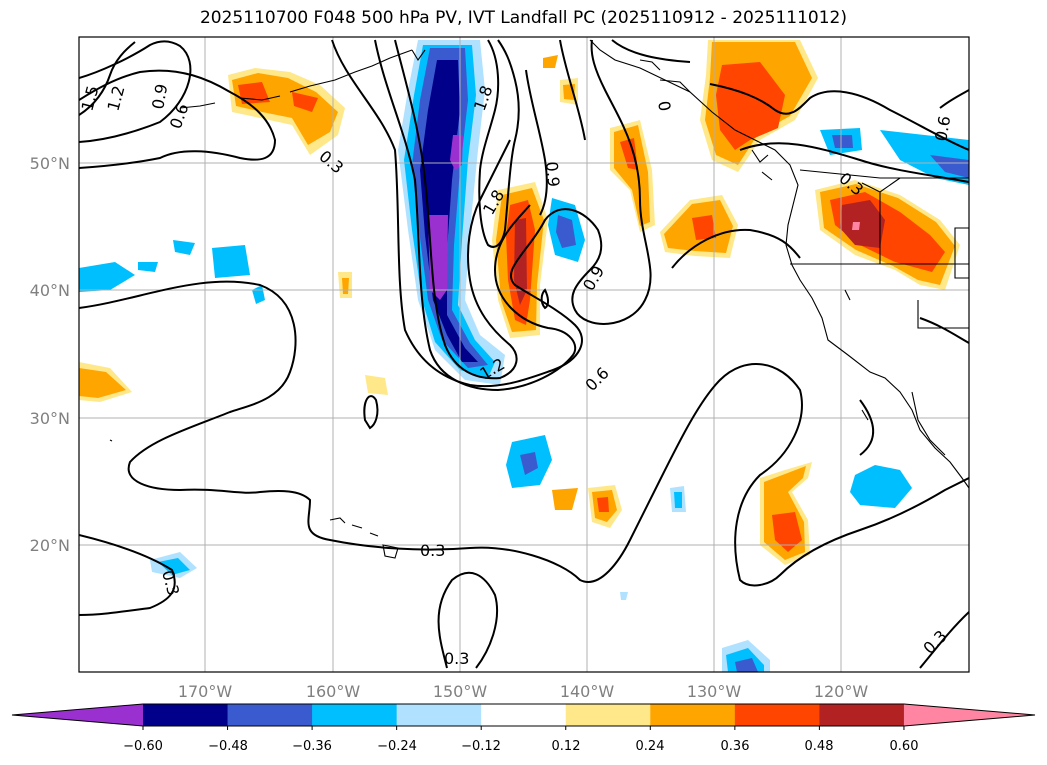 The height and width of the screenshot is (765, 1047). I want to click on lon-tick-label: 120°W, so click(841, 691).